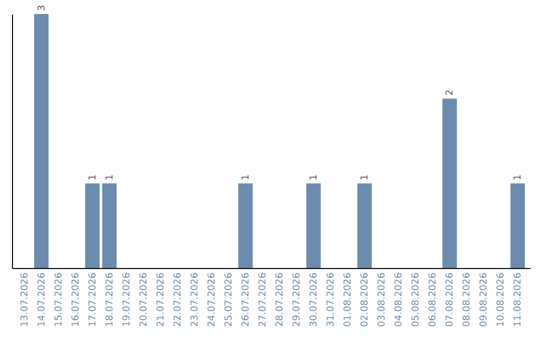  Describe the element at coordinates (280, 299) in the screenshot. I see `x-tick-label: 28.07.2026` at that location.